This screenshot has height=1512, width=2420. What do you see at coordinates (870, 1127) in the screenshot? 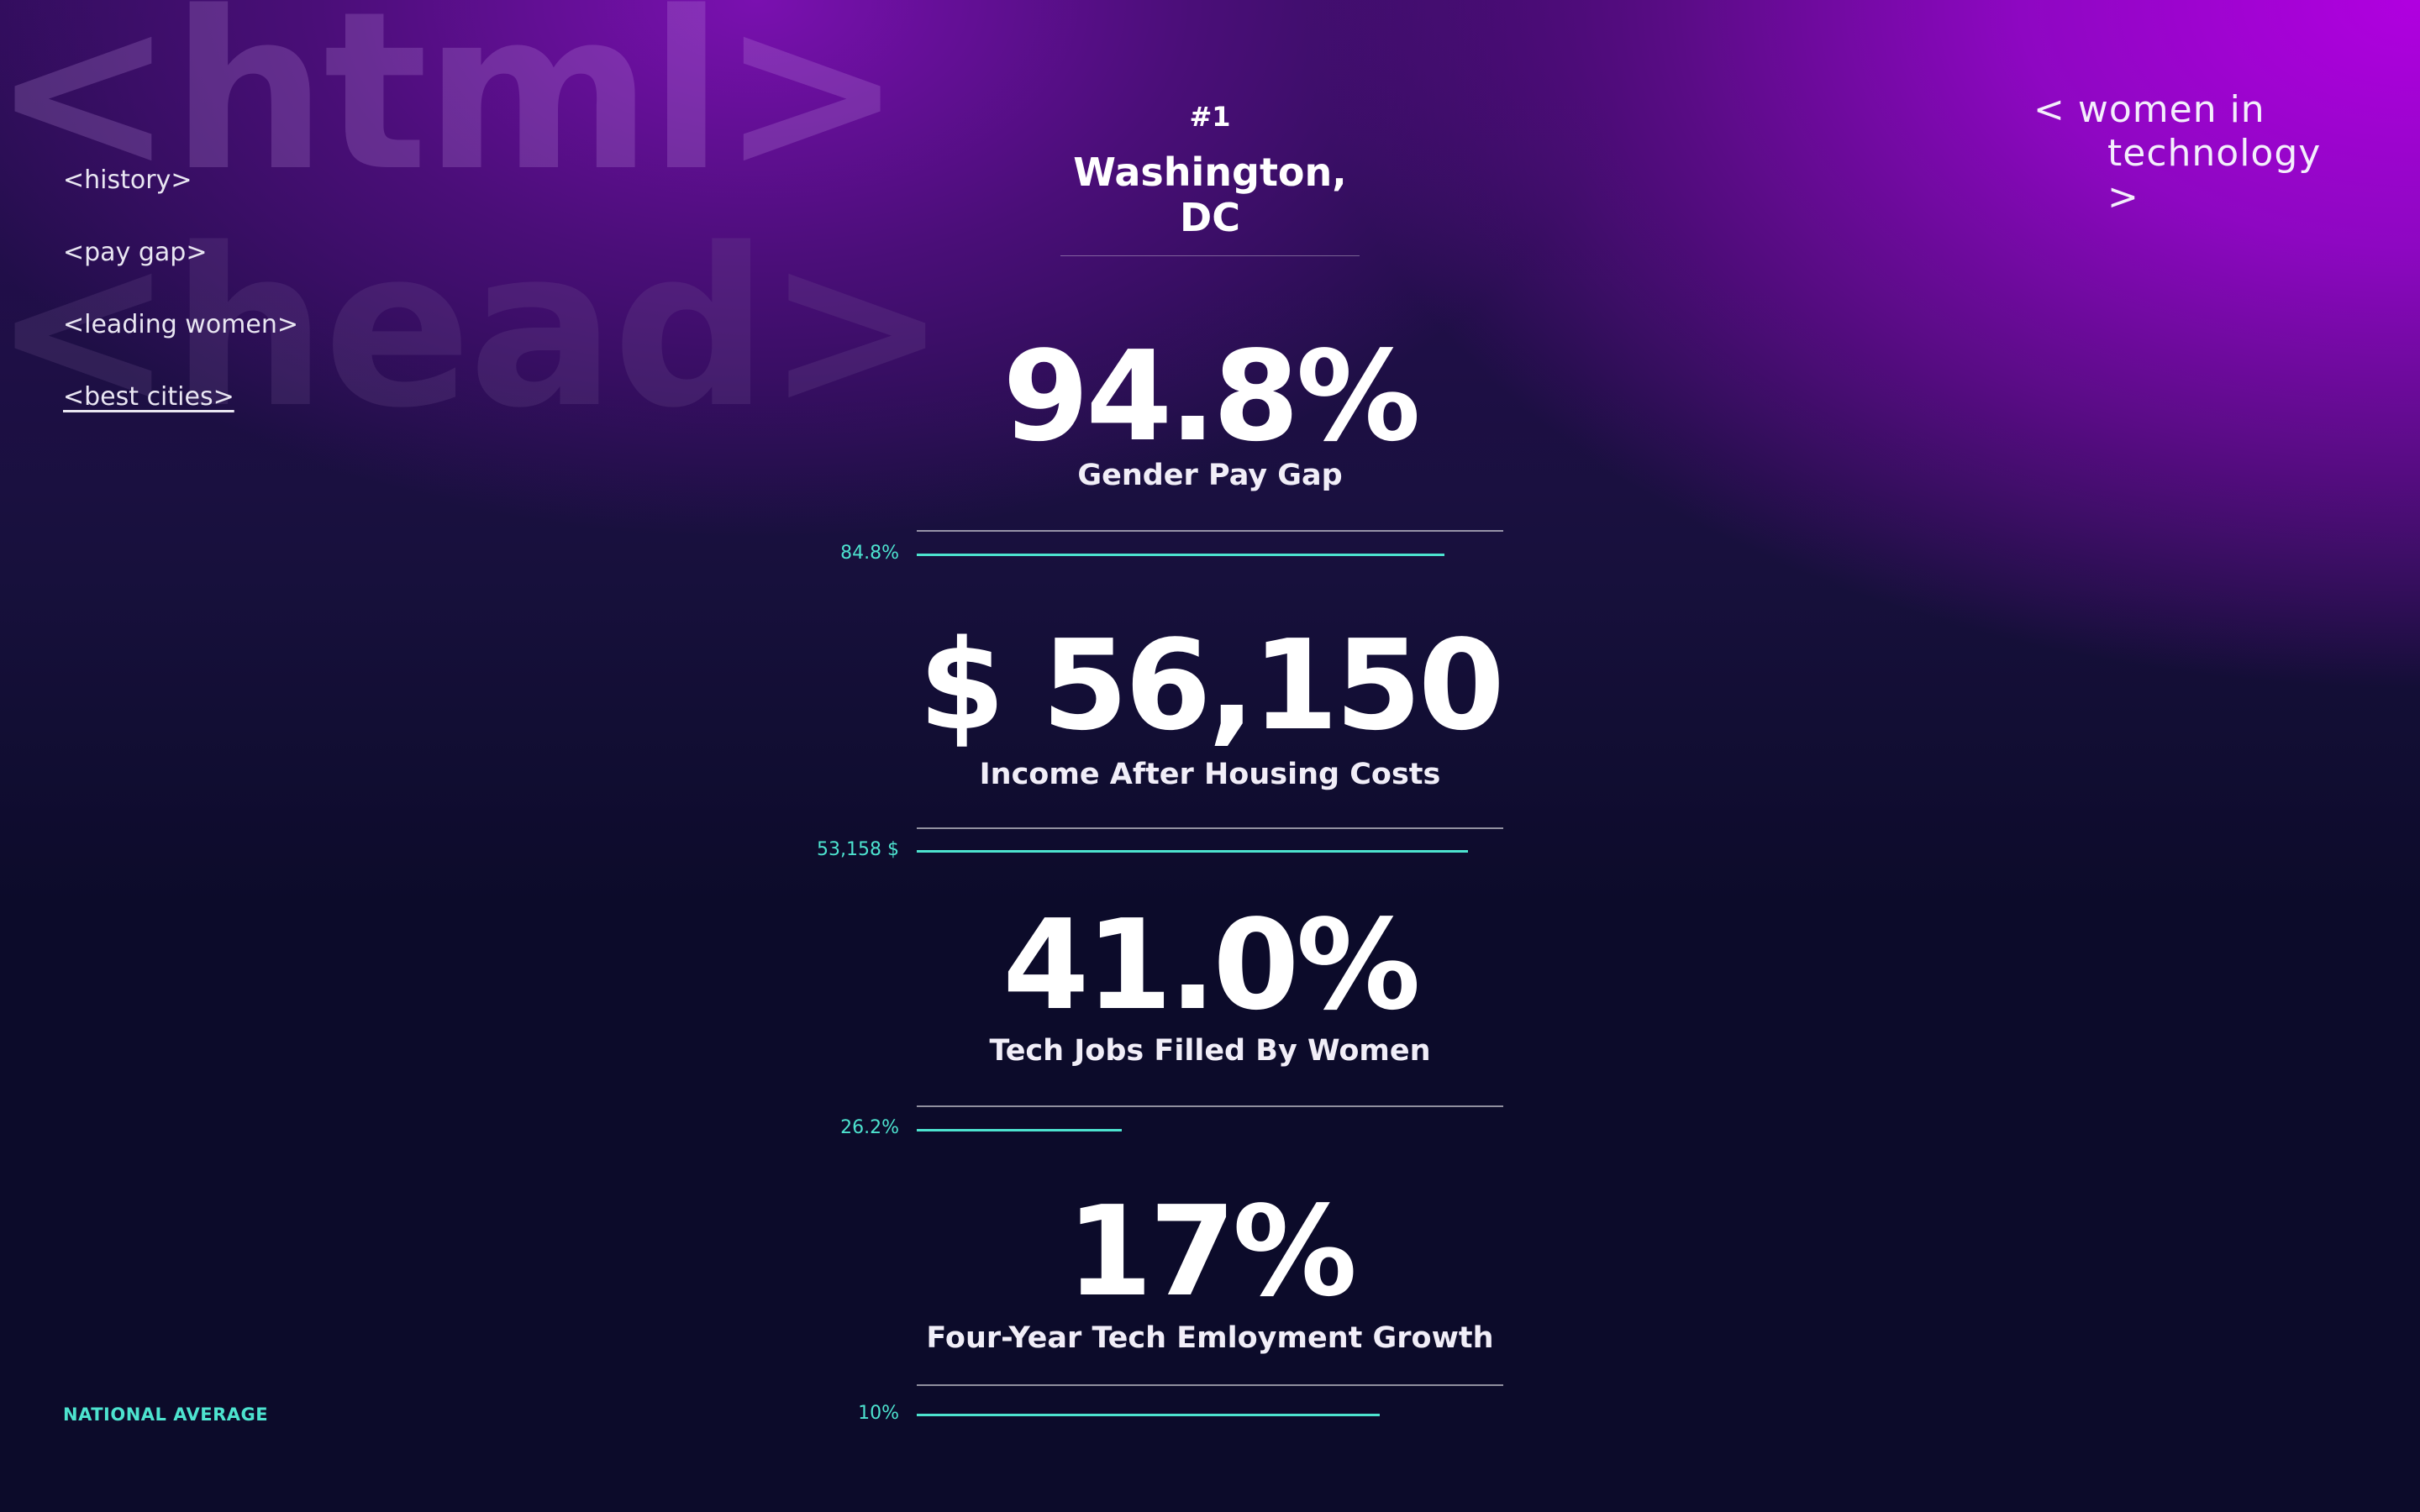
I see `stat-tech-jobs-national-avg: 26.2%` at bounding box center [870, 1127].